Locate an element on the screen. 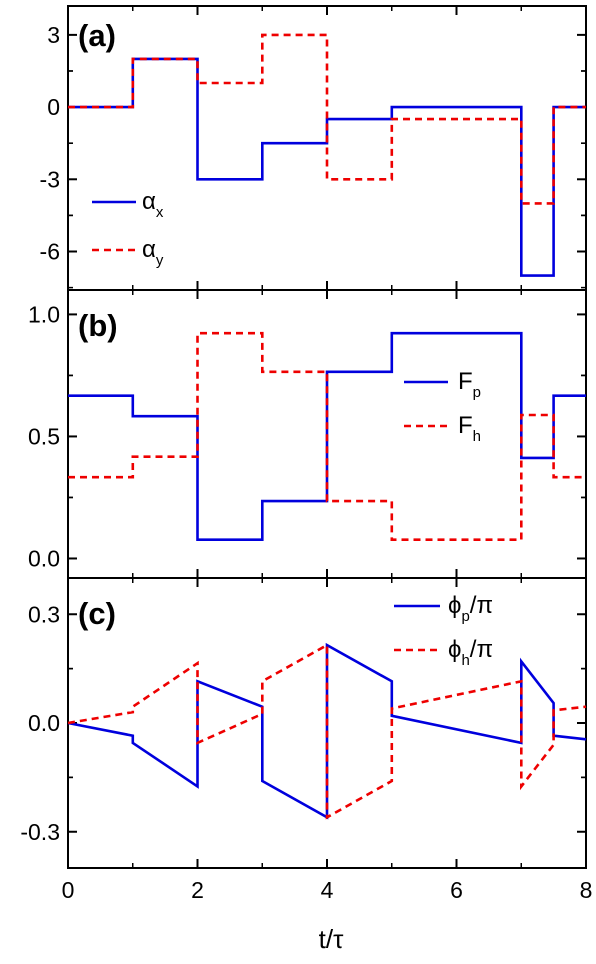  legend-entry: αy is located at coordinates (153, 252).